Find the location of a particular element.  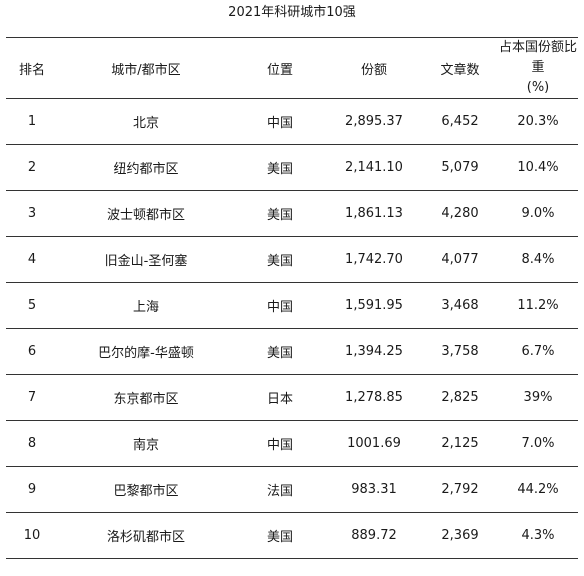

cell-share: 1,394.25 is located at coordinates (374, 351).